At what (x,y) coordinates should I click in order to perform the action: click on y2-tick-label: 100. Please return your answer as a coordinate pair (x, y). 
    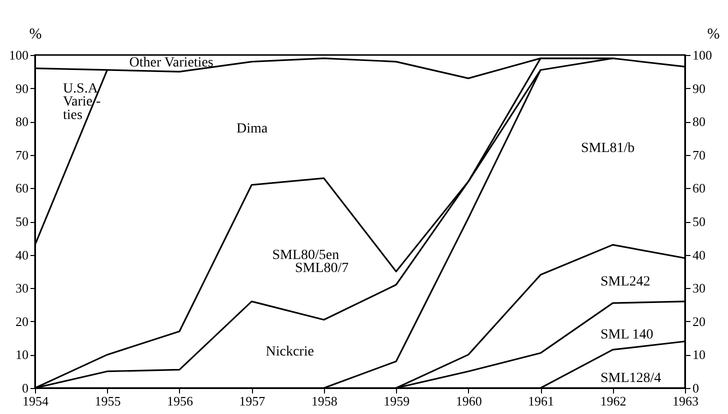
    Looking at the image, I should click on (702, 55).